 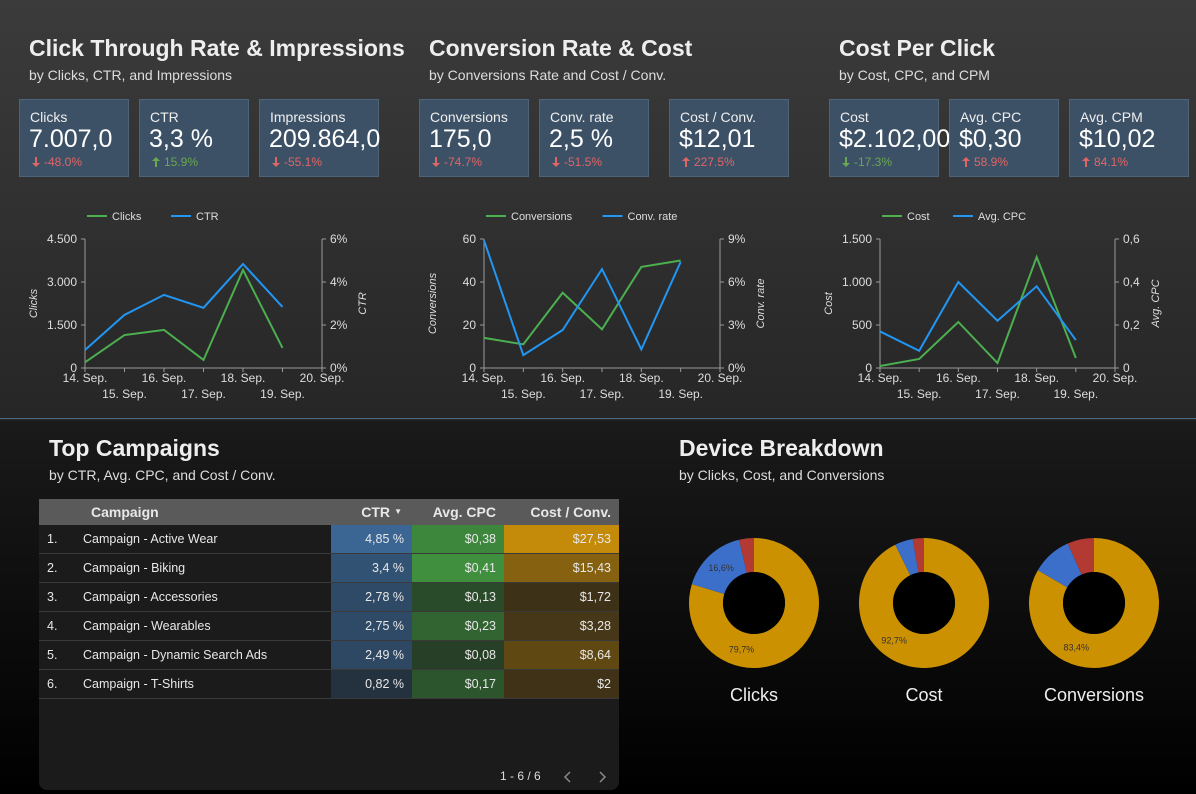 What do you see at coordinates (567, 777) in the screenshot?
I see `prev-page` at bounding box center [567, 777].